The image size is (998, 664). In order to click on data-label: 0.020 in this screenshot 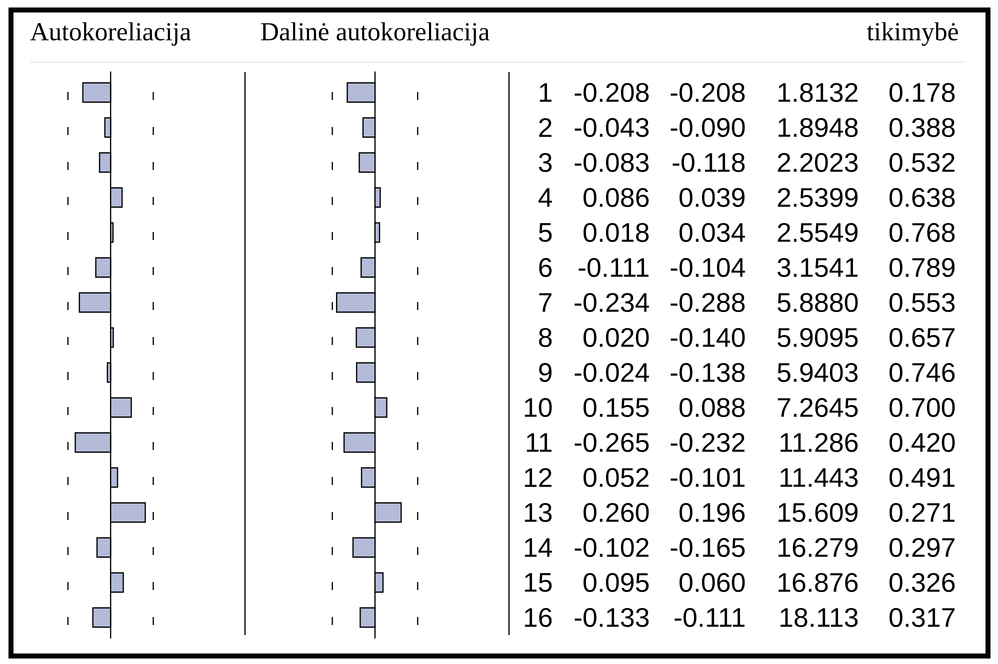, I will do `click(616, 338)`.